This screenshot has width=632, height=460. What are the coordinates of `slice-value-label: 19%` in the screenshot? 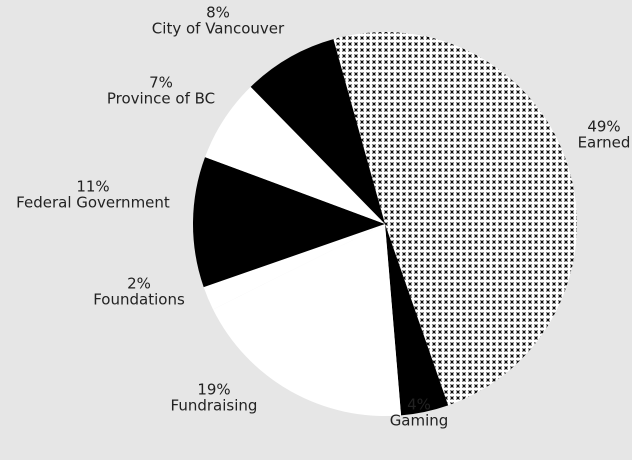 It's located at (213, 390).